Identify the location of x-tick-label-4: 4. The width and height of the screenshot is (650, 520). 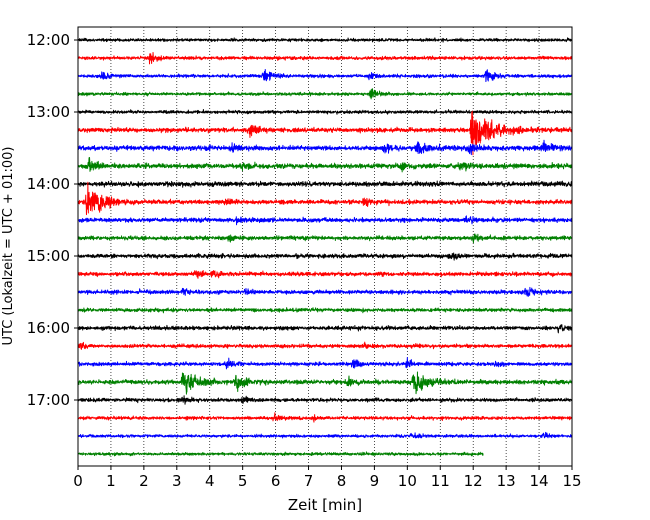
(210, 481).